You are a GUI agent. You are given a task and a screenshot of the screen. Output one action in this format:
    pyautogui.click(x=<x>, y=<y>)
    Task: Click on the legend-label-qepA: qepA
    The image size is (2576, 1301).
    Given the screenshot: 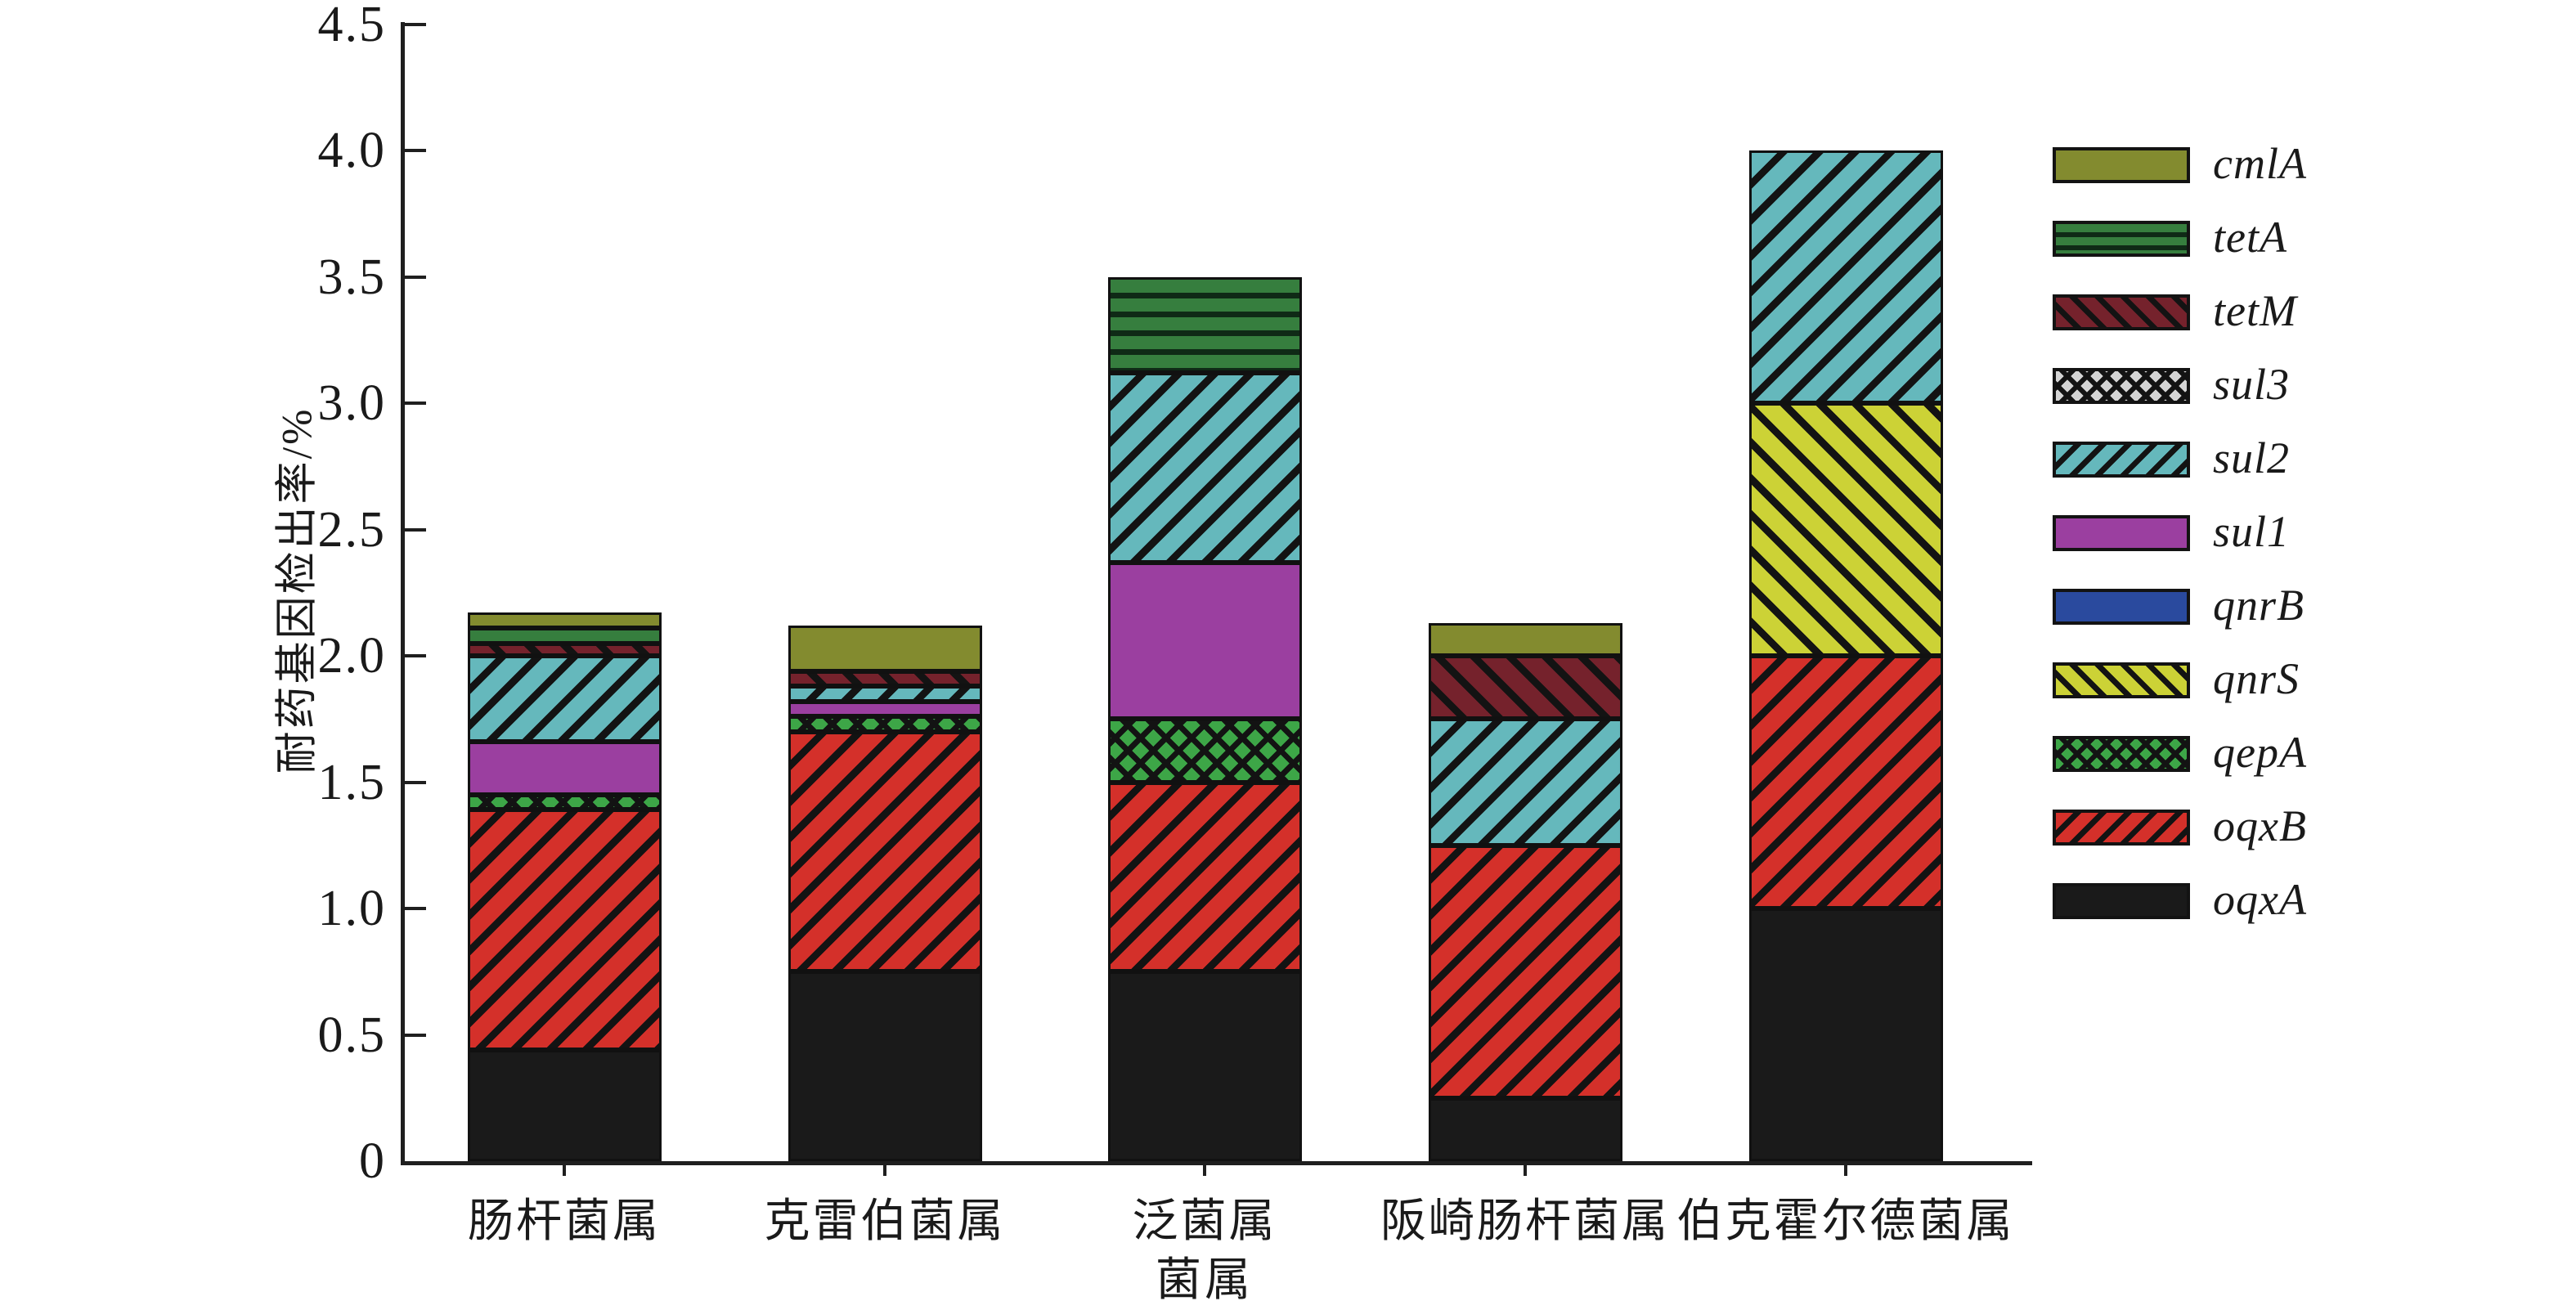 What is the action you would take?
    pyautogui.click(x=2260, y=752)
    